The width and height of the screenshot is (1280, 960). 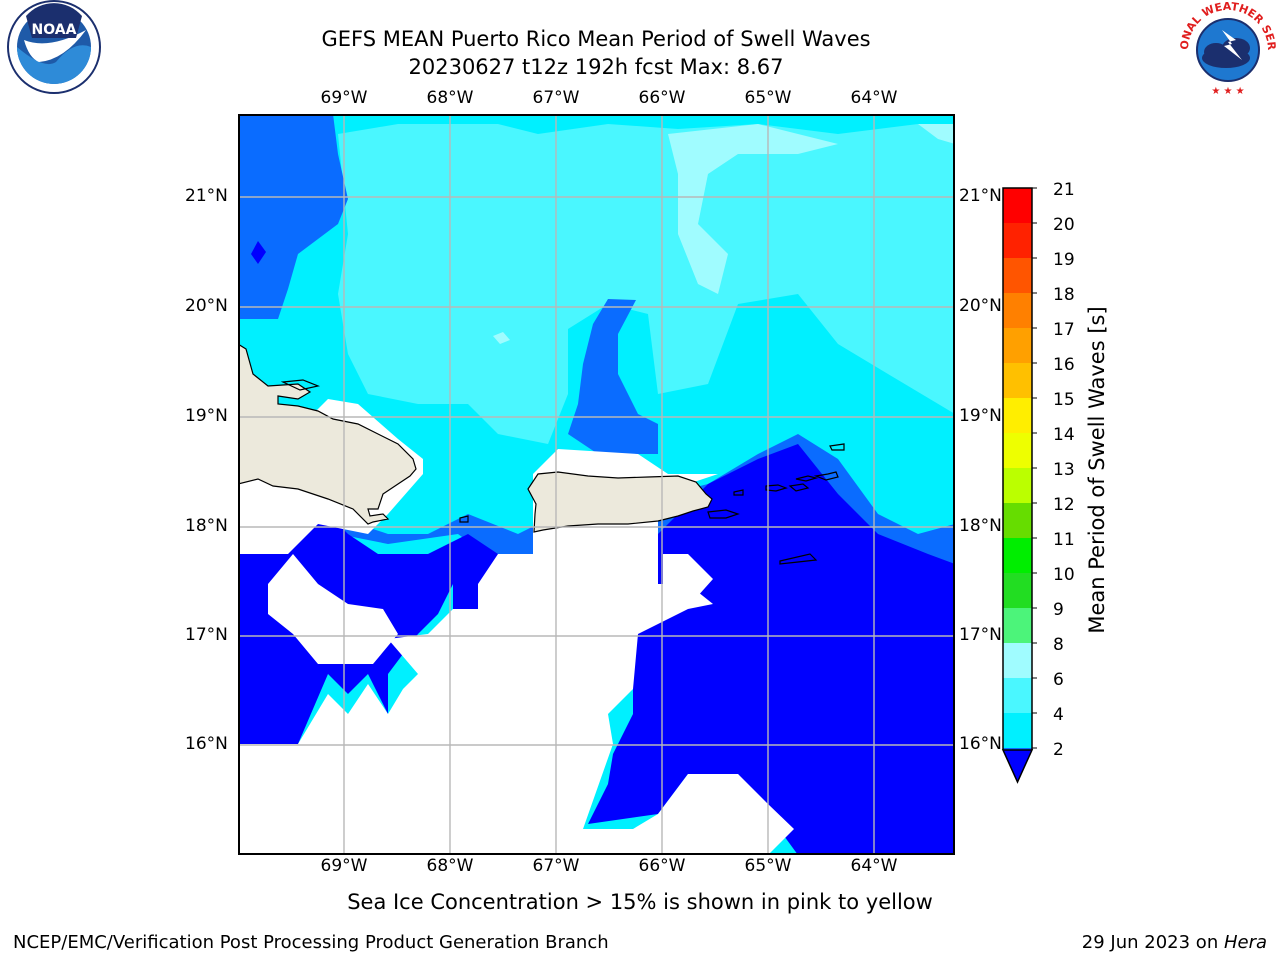 What do you see at coordinates (206, 635) in the screenshot?
I see `lat-label-left: 17°N` at bounding box center [206, 635].